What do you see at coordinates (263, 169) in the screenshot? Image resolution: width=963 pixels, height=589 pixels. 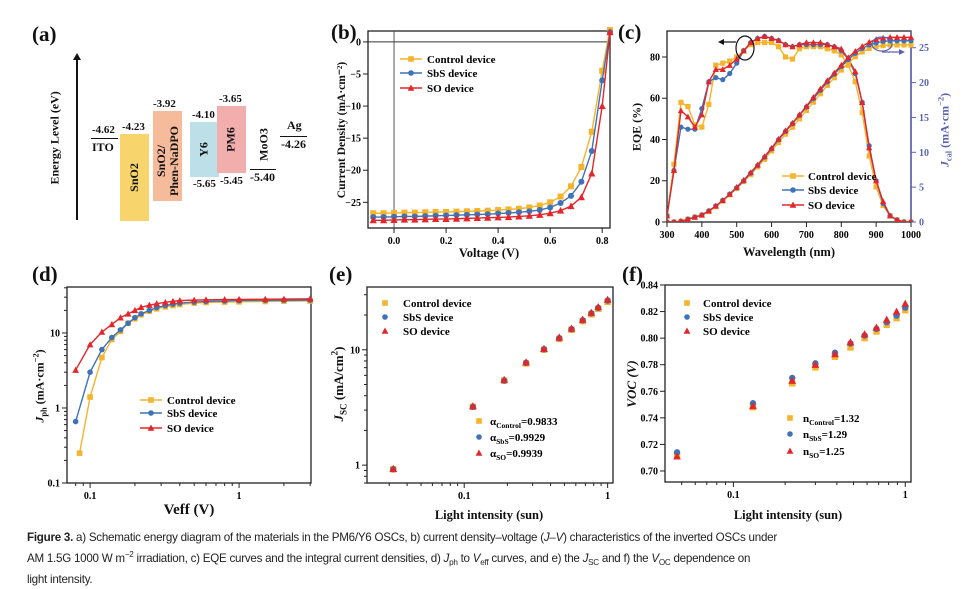 I see `moo3-level-line` at bounding box center [263, 169].